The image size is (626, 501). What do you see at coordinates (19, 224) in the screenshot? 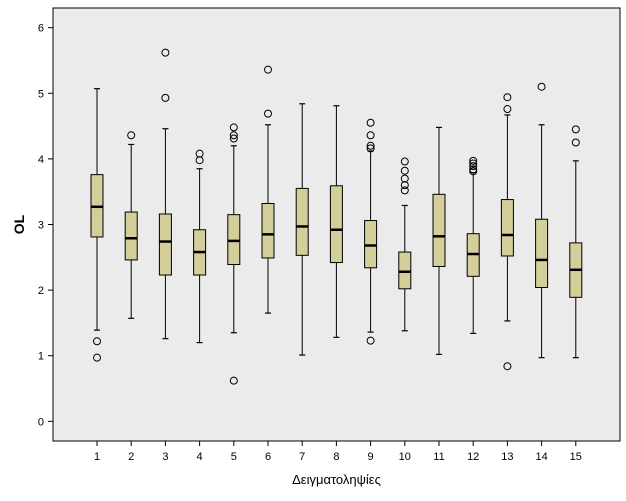
I see `y-axis-title: OL` at bounding box center [19, 224].